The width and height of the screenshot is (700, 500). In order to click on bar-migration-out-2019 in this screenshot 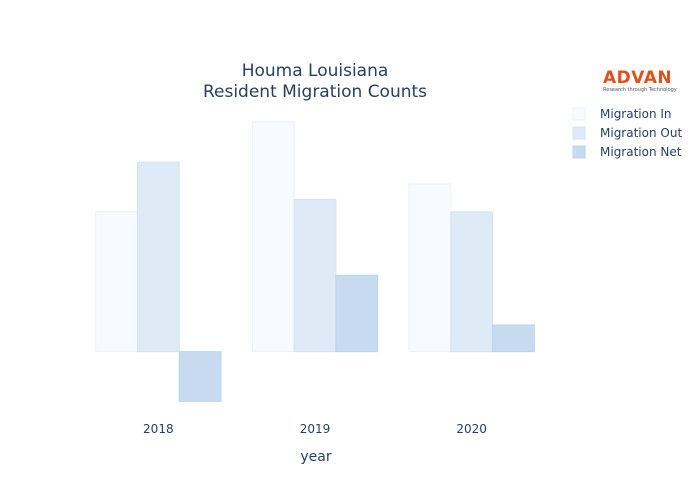, I will do `click(315, 275)`.